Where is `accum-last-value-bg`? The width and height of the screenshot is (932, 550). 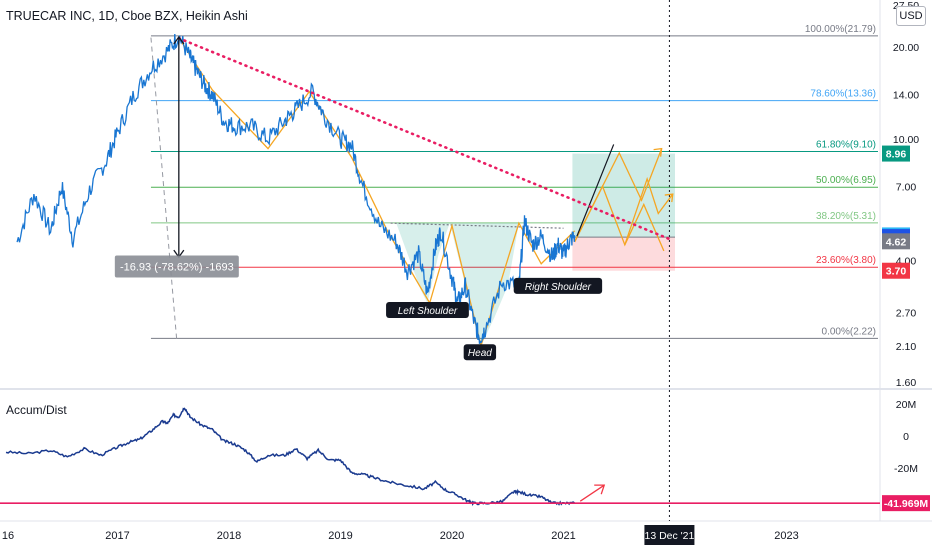
accum-last-value-bg is located at coordinates (906, 503).